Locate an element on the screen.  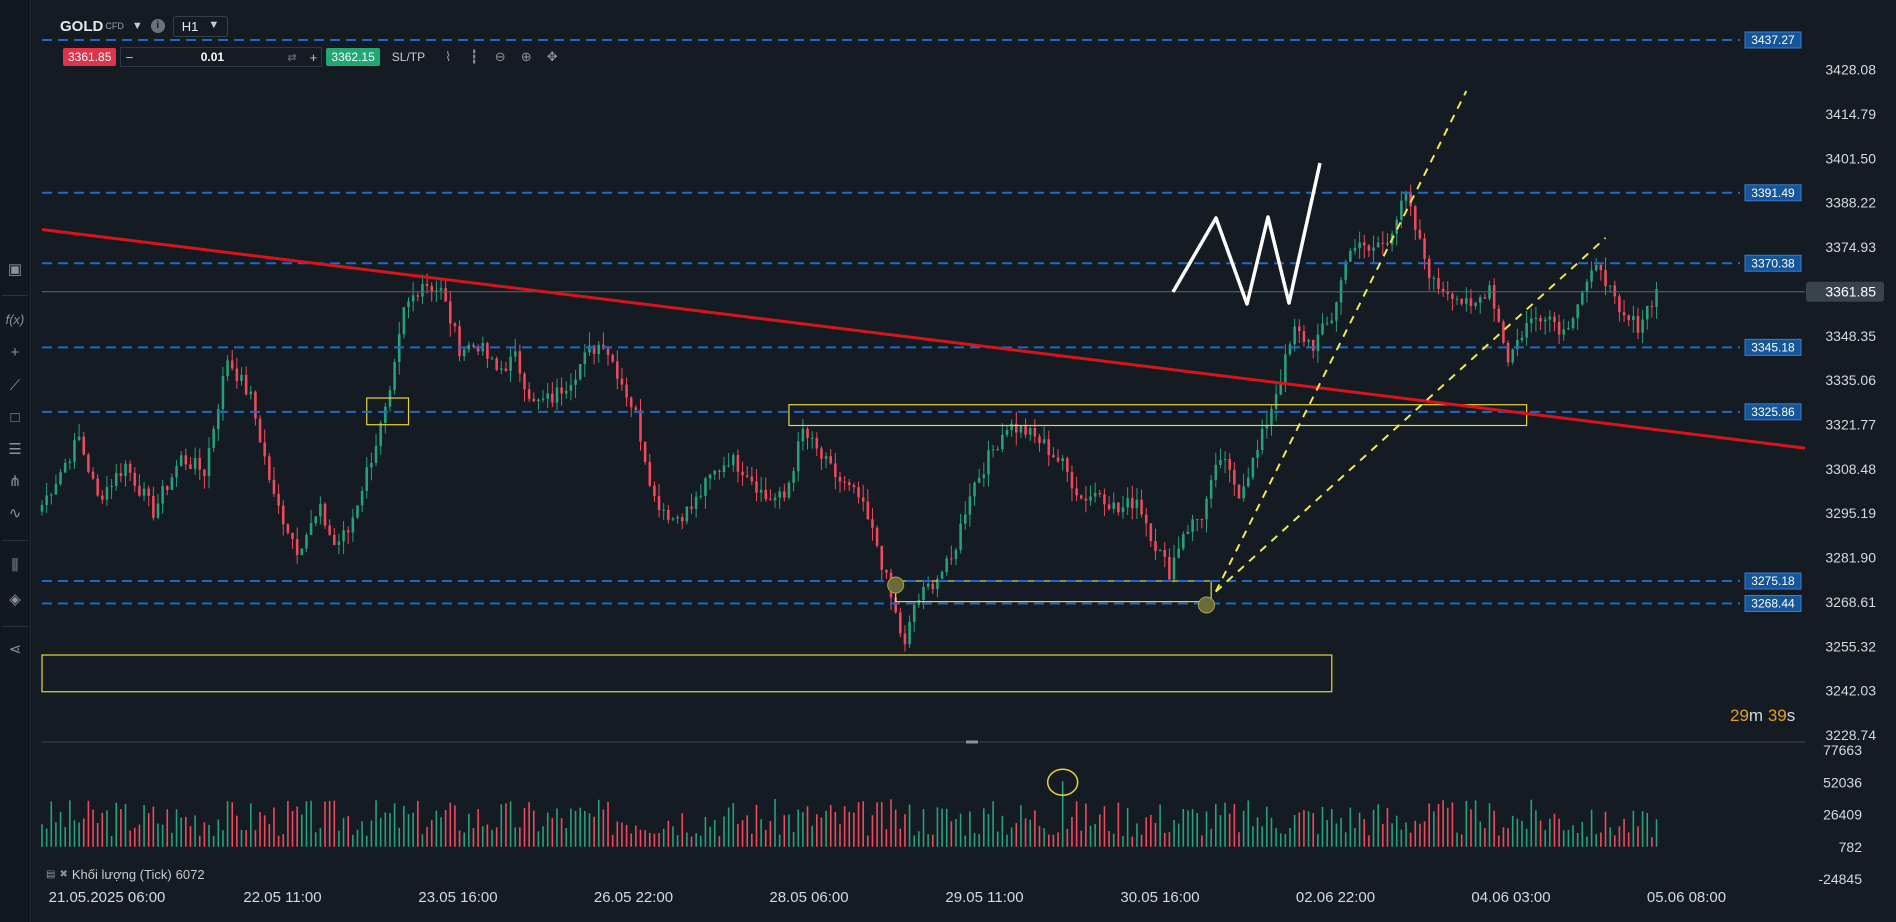
zoom-in-icon: ⊕ is located at coordinates (526, 56).